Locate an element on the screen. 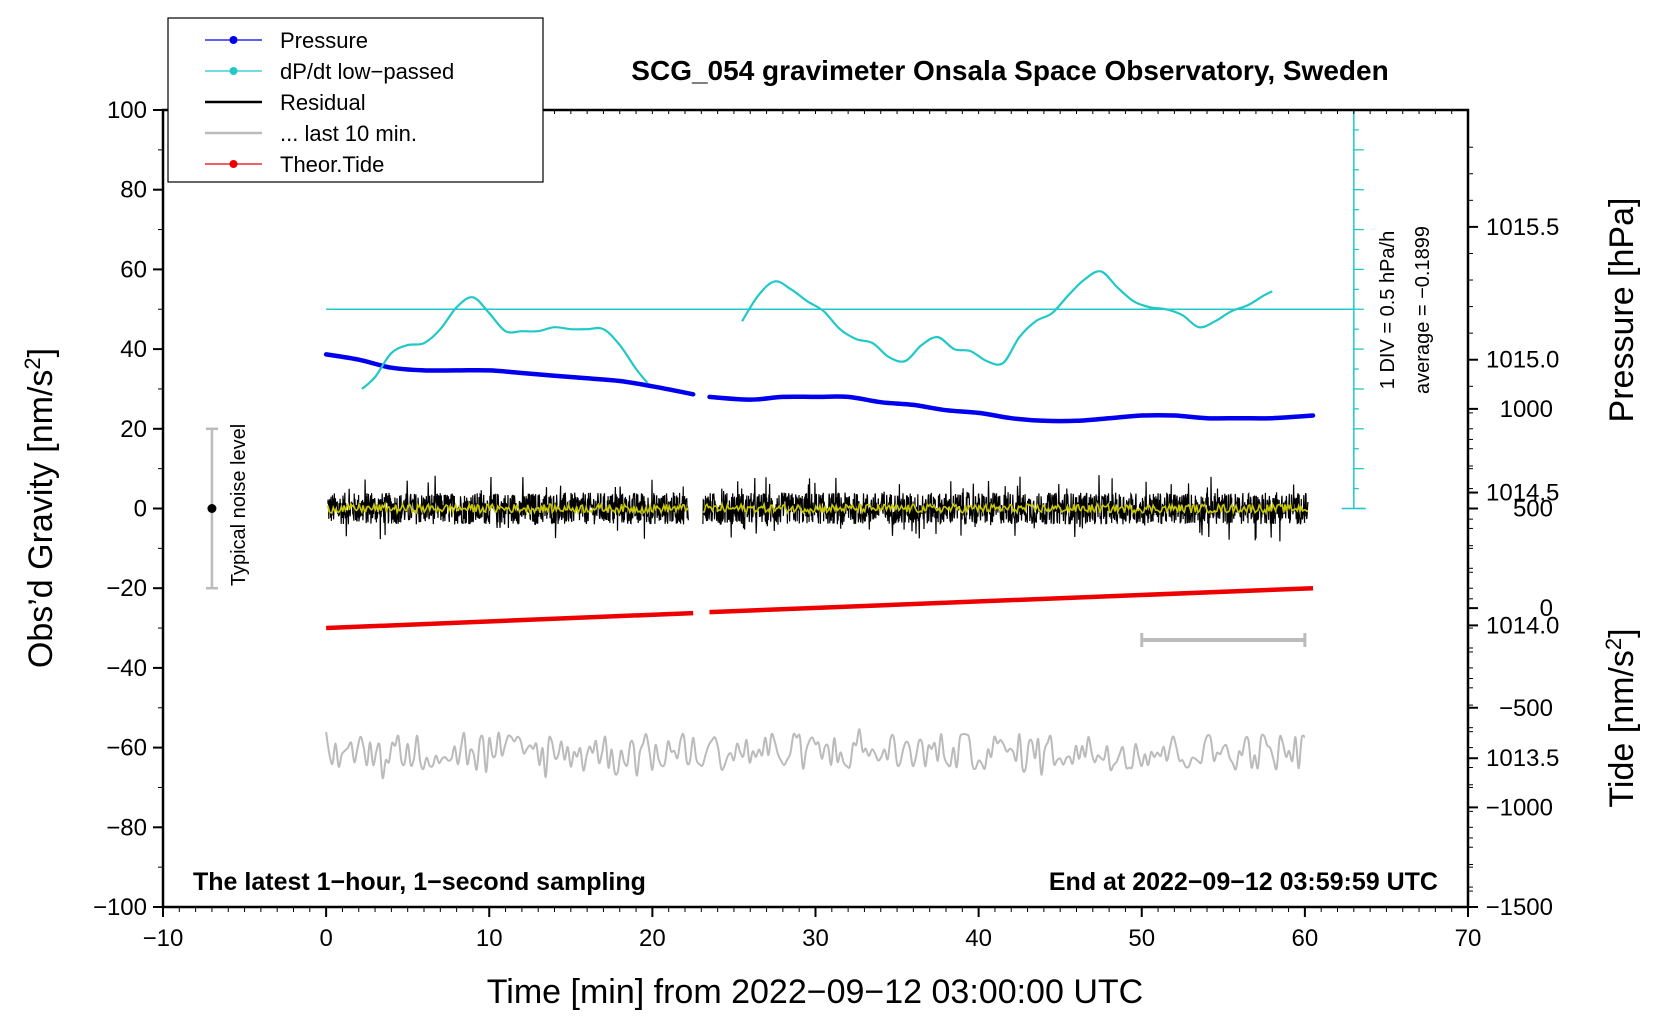 This screenshot has height=1025, width=1660. pressure-tick-label: 1014.0 is located at coordinates (1522, 625).